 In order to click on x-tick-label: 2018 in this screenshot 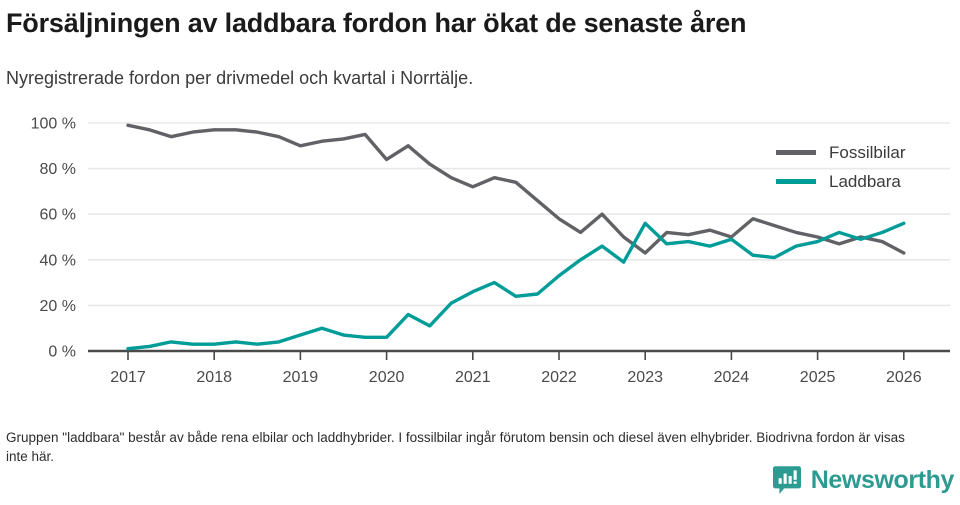, I will do `click(214, 377)`.